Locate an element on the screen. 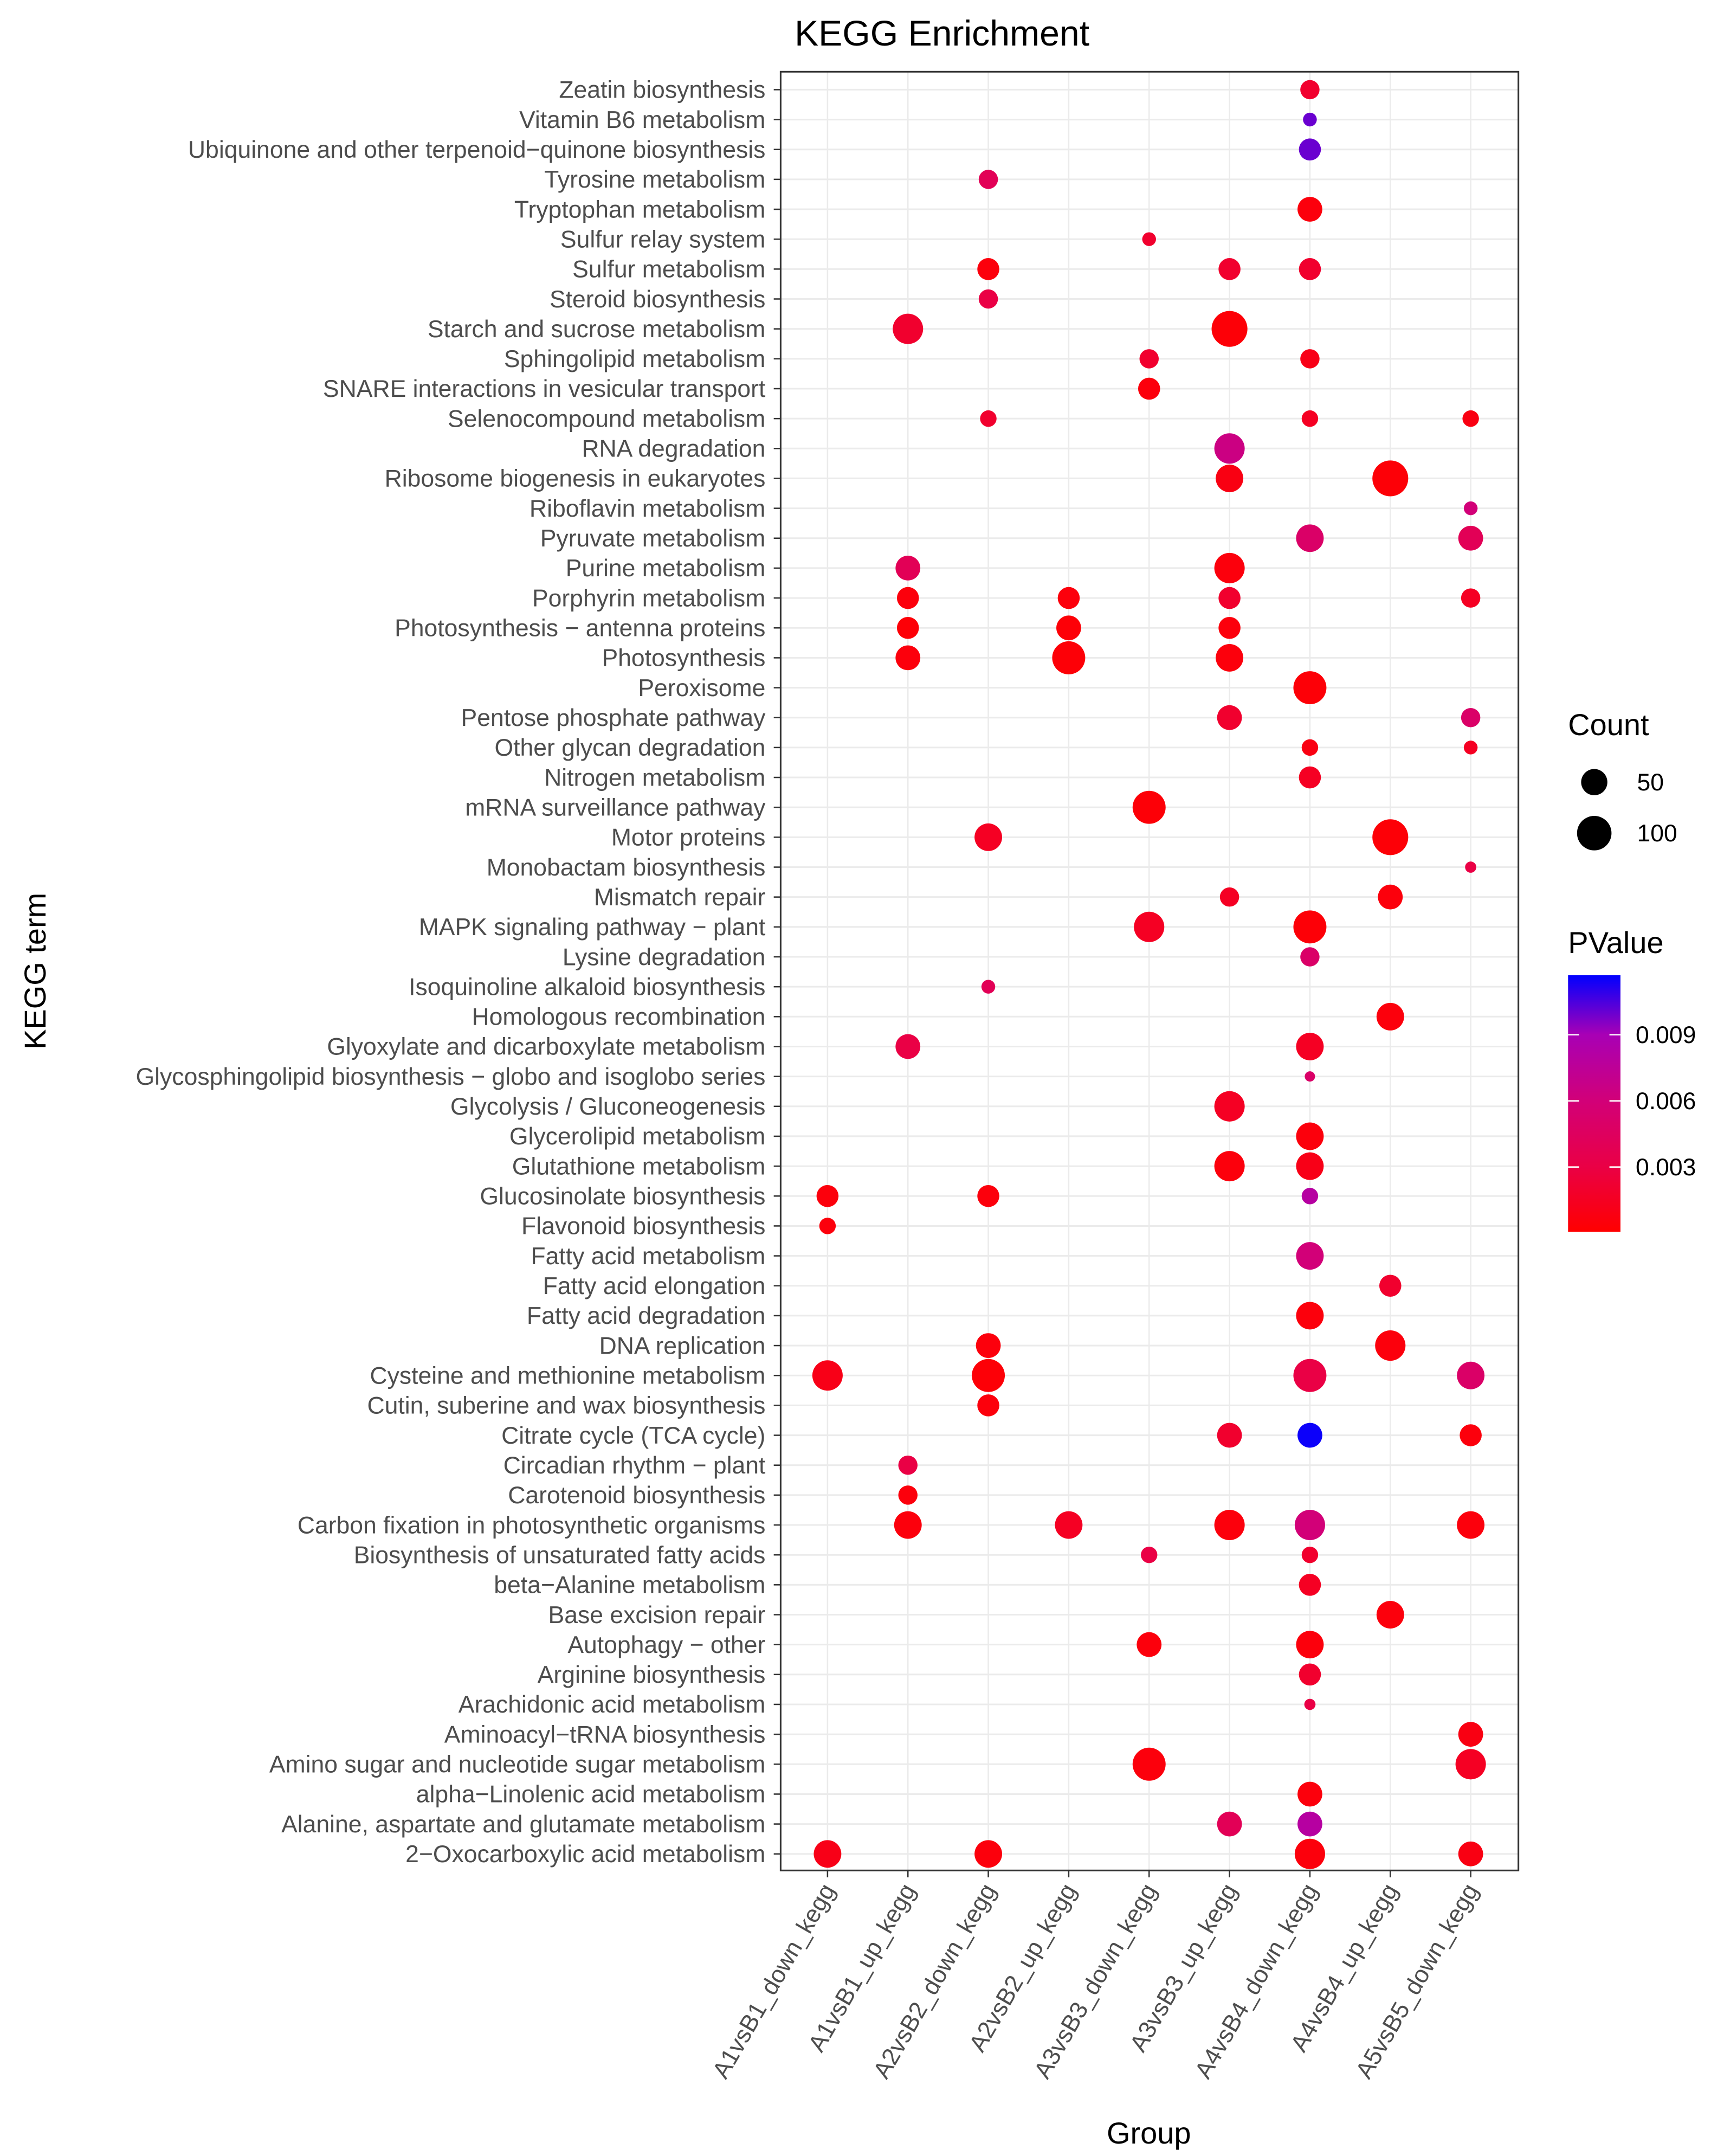 Image resolution: width=1724 pixels, height=2156 pixels. y-tick-label: Glycolysis / Gluconeogenesis is located at coordinates (607, 1106).